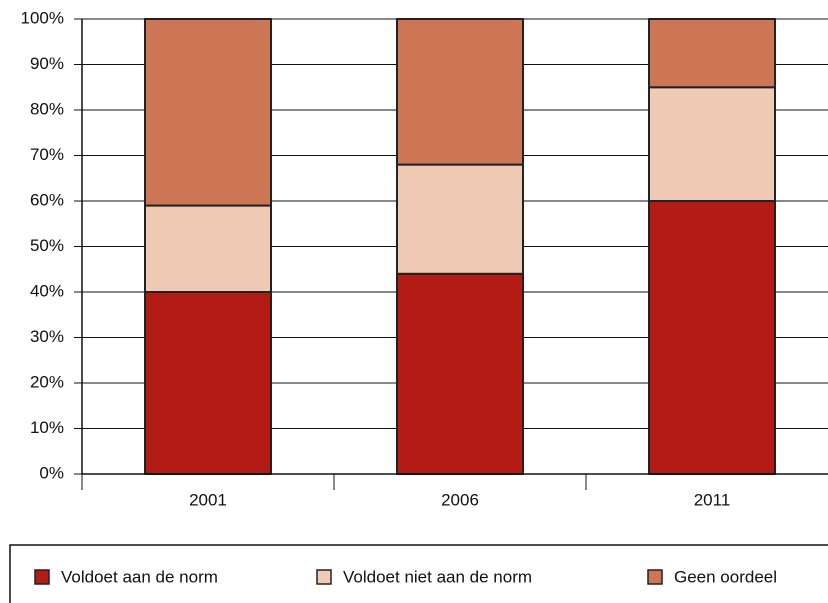  Describe the element at coordinates (47, 108) in the screenshot. I see `y-tick-label: 80%` at that location.